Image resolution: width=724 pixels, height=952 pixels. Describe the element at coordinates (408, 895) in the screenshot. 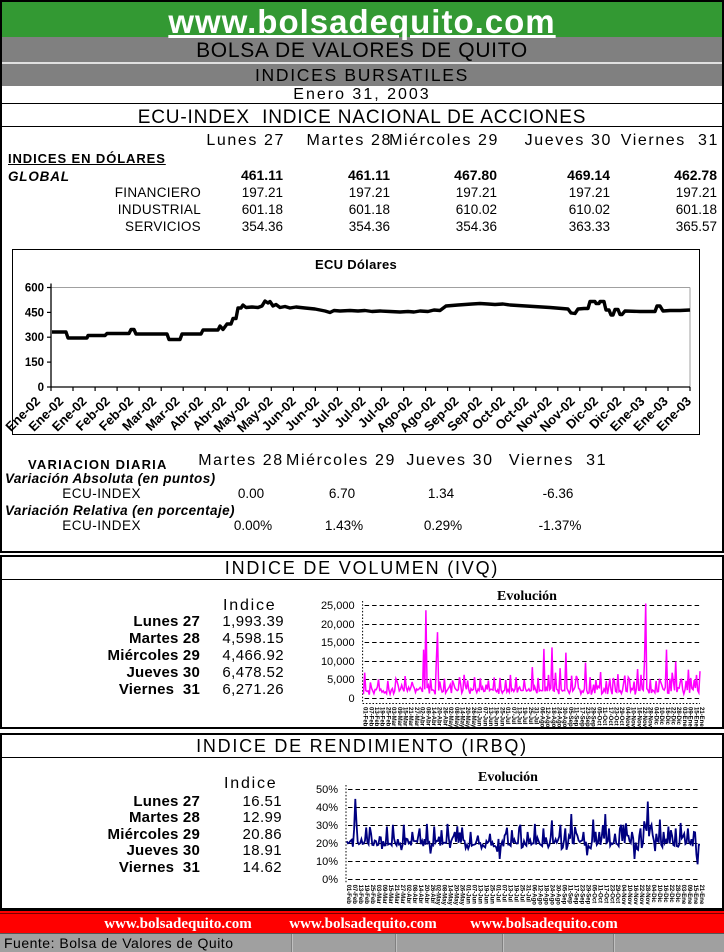

I see `svg-text: 02-Abr` at that location.